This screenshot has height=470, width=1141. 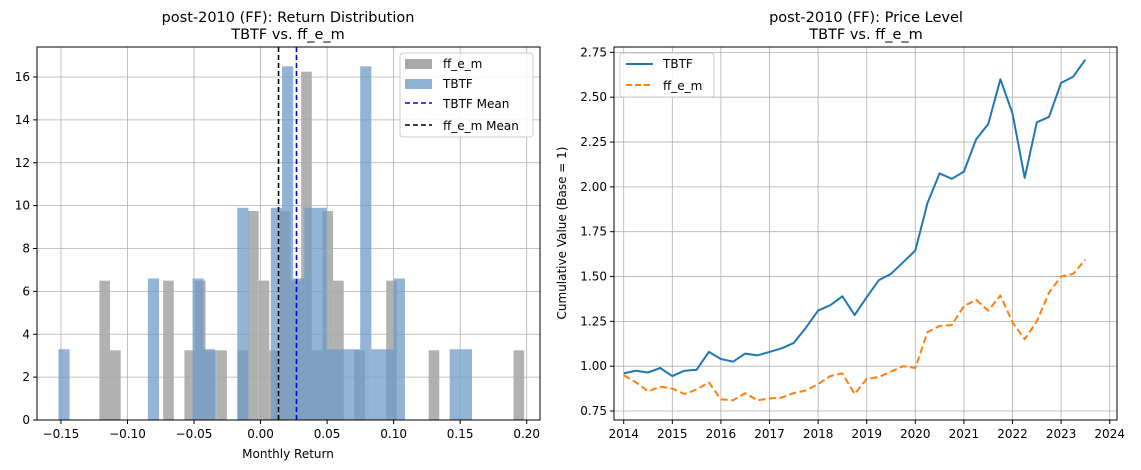 What do you see at coordinates (593, 321) in the screenshot?
I see `line-chart-y-tick-label: 1.25` at bounding box center [593, 321].